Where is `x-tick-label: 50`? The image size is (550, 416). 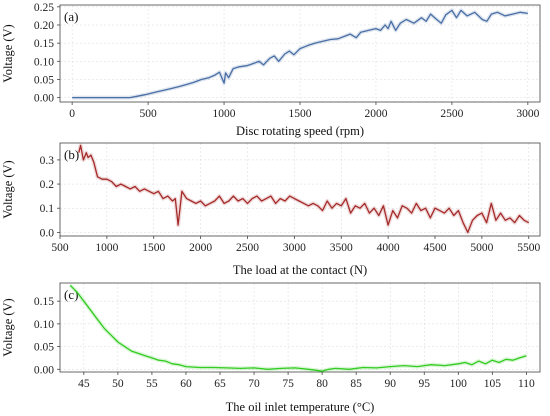
x-tick-label: 50 is located at coordinates (118, 384).